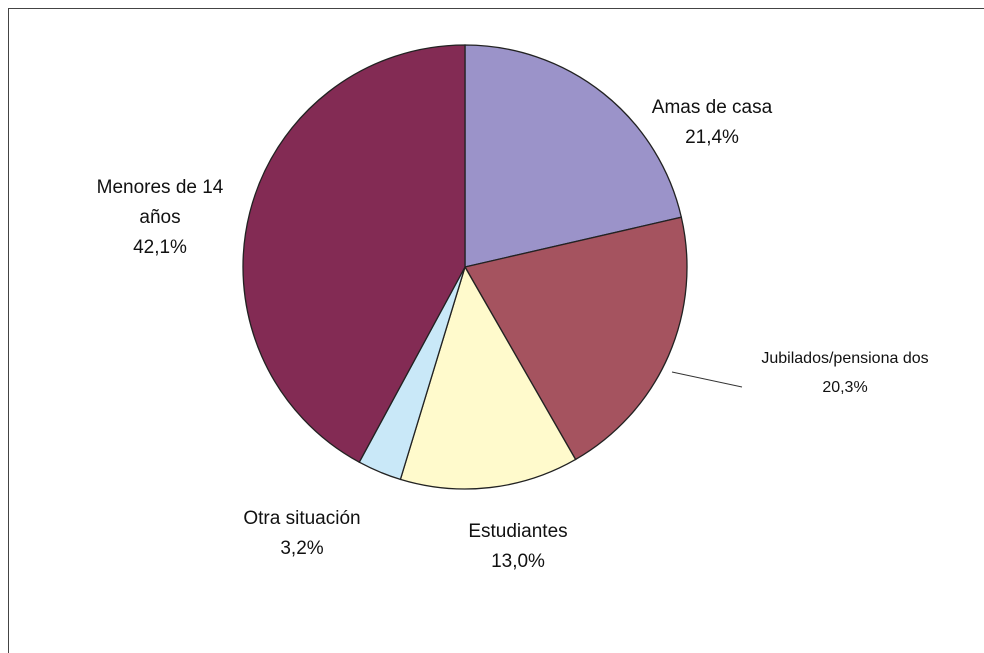 Image resolution: width=984 pixels, height=653 pixels. Describe the element at coordinates (712, 107) in the screenshot. I see `category-name: Amas de casa` at that location.